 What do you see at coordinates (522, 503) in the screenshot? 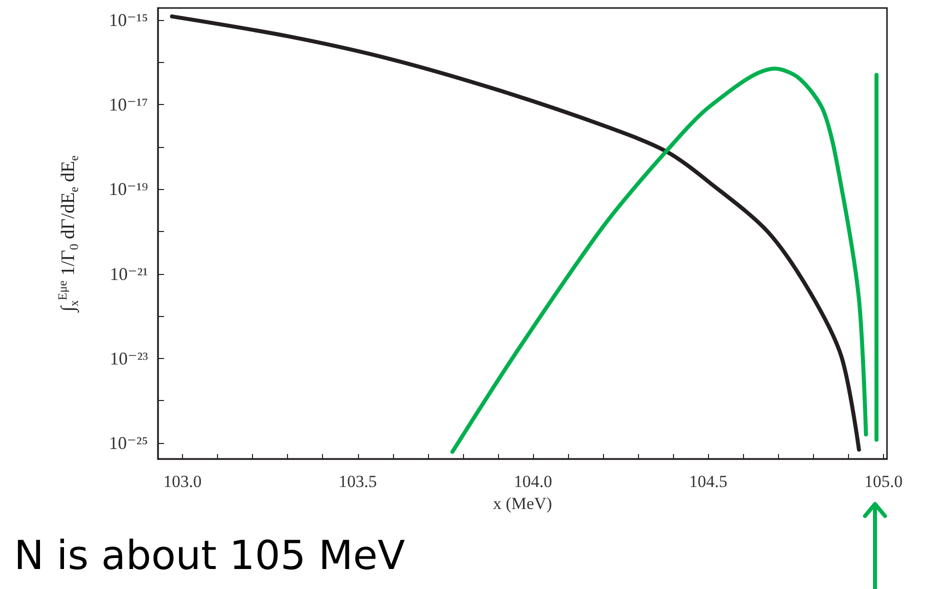
I see `x-axis-title: x (MeV)` at bounding box center [522, 503].